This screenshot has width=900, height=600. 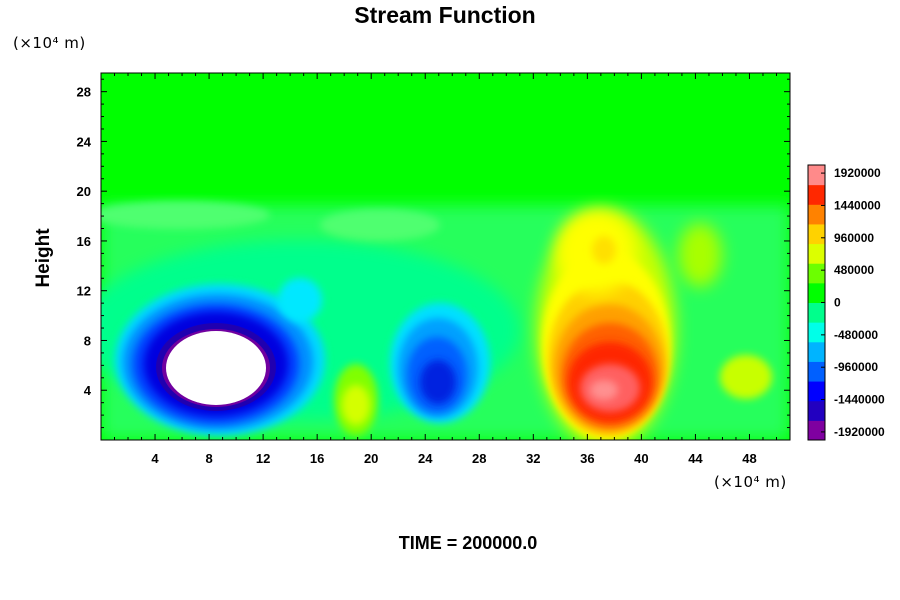 I want to click on y-axis-unit: (×10⁴ m), so click(x=49, y=43).